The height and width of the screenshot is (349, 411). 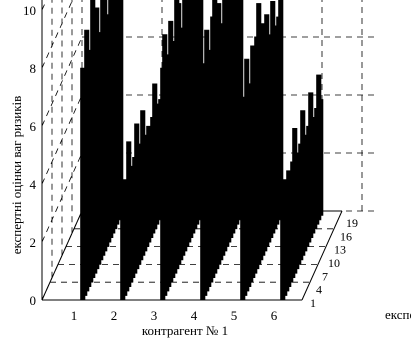 I want to click on bar-cat3-expert1, so click(x=163, y=184).